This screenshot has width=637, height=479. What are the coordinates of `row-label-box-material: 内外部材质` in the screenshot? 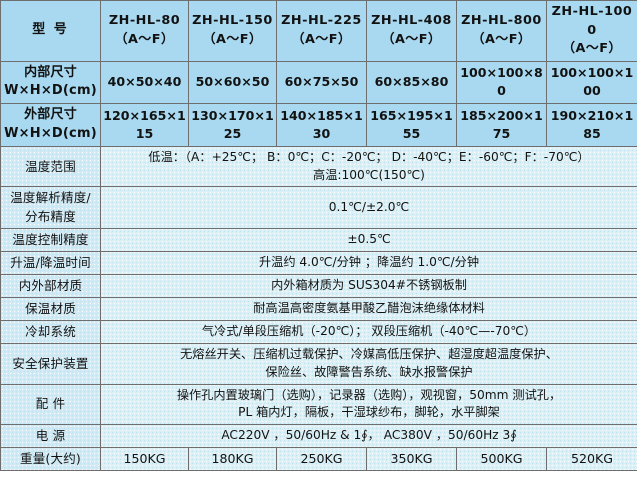 It's located at (50, 286).